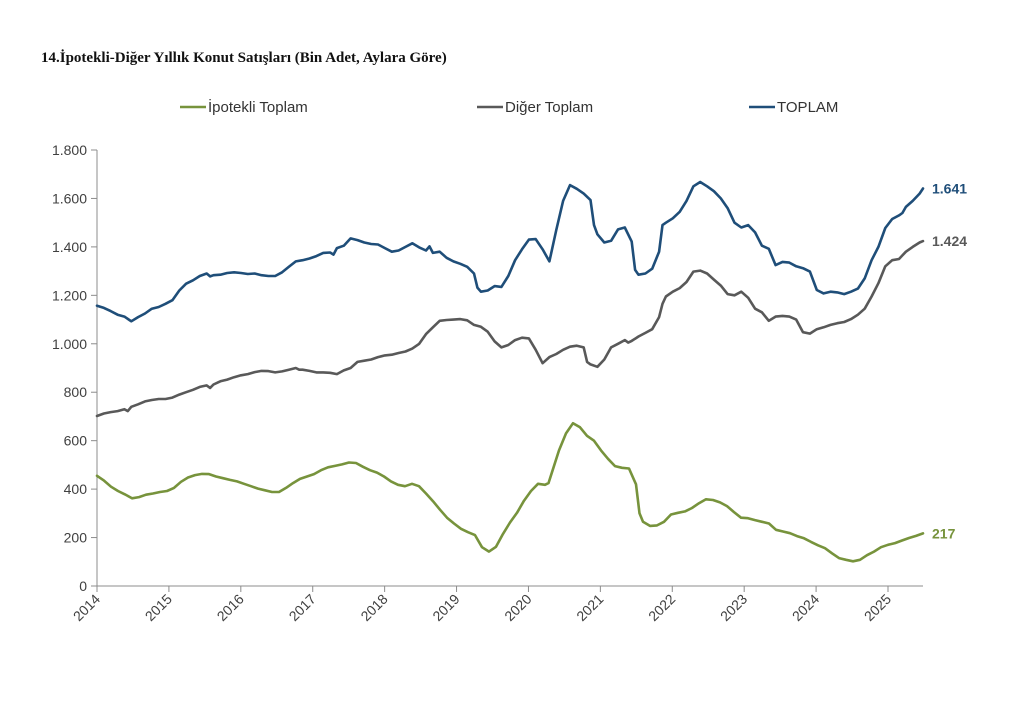 The image size is (1024, 724). What do you see at coordinates (76, 392) in the screenshot?
I see `y-tick-label: 800` at bounding box center [76, 392].